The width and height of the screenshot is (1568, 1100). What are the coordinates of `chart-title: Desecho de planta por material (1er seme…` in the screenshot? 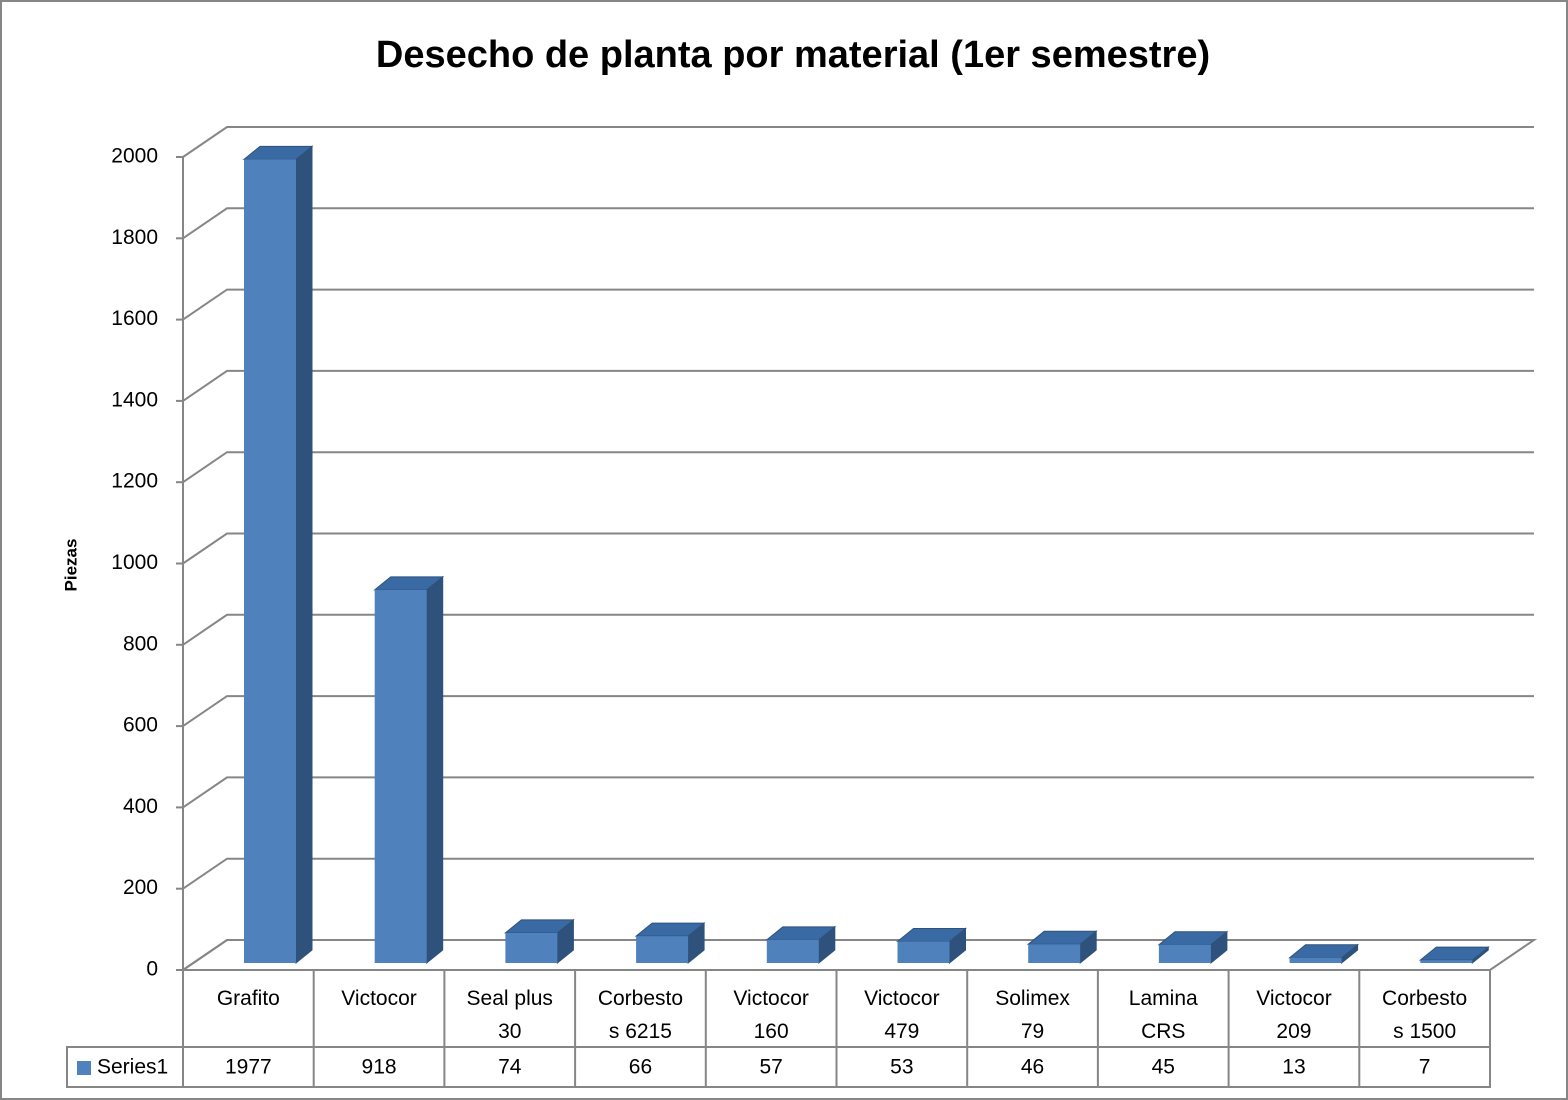 It's located at (793, 55).